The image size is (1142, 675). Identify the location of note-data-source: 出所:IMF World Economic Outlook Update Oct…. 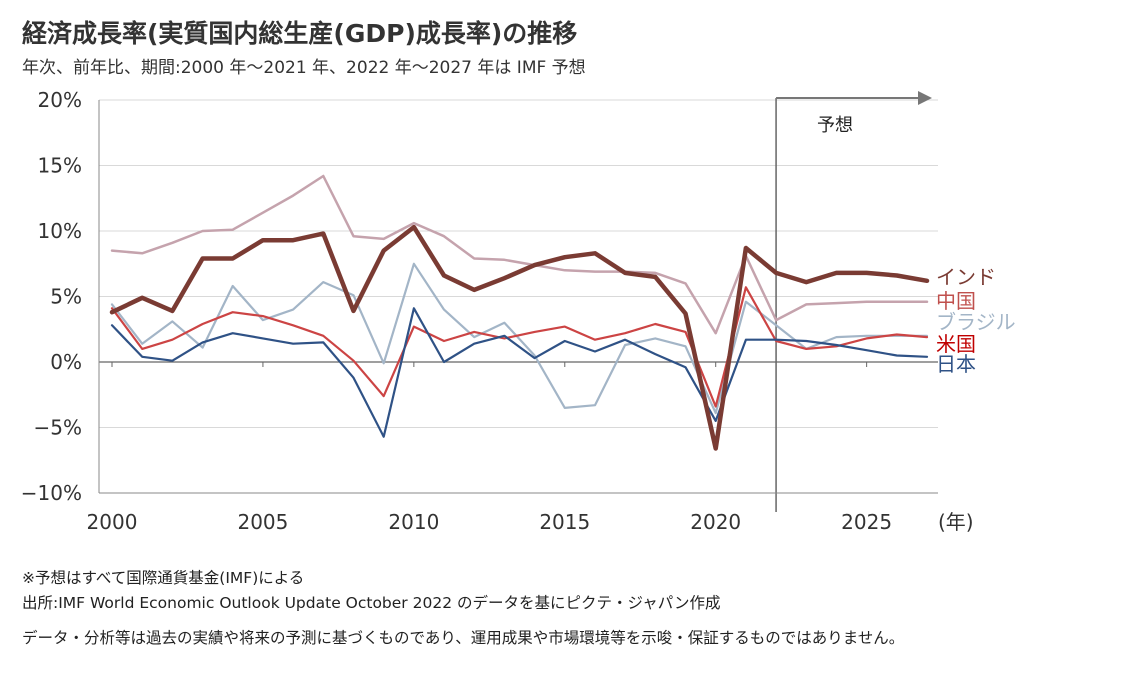
(371, 603).